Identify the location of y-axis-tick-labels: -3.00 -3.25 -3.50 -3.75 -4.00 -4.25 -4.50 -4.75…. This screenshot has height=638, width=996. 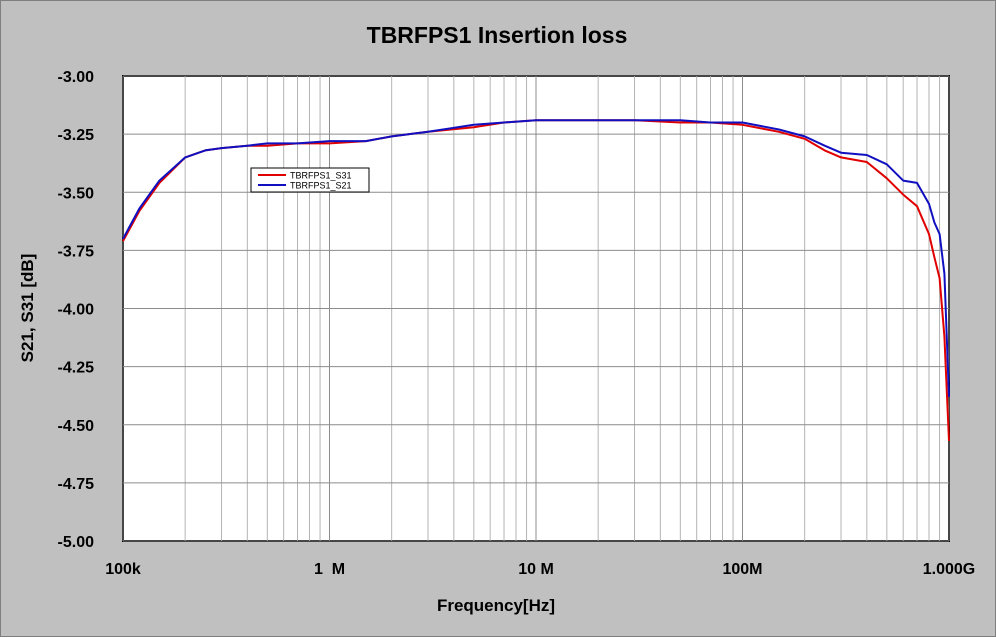
(76, 310).